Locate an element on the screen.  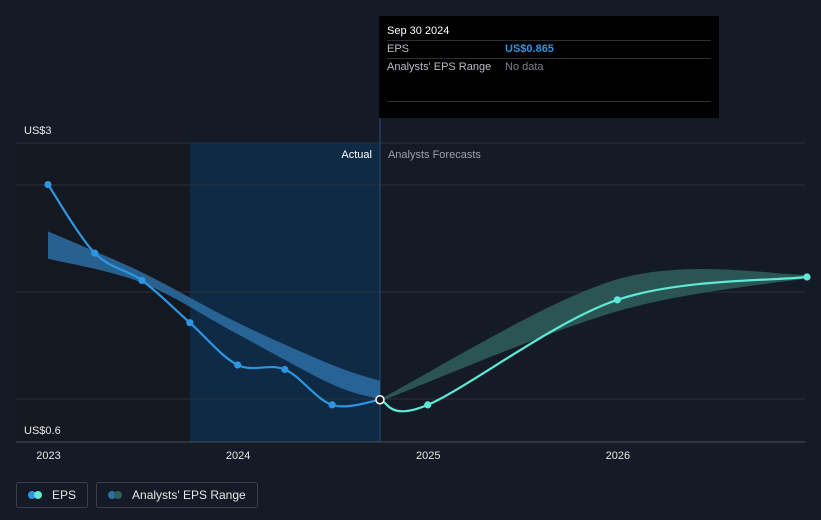
tooltip-divider is located at coordinates (549, 101).